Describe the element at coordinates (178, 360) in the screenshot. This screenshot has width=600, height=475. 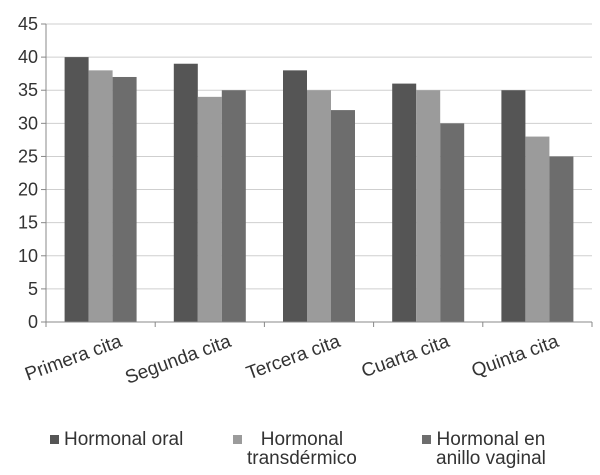
I see `x-tick-label: Segunda cita` at that location.